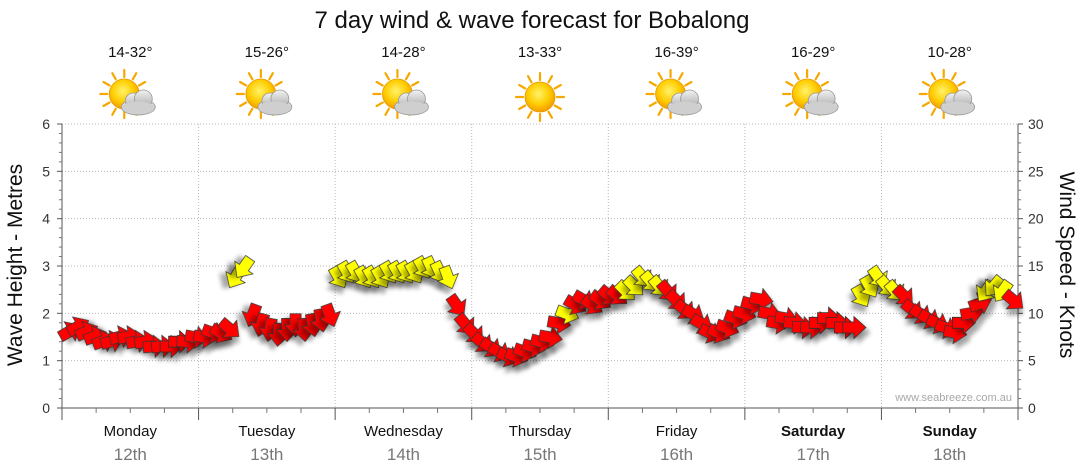  What do you see at coordinates (46, 408) in the screenshot?
I see `left-tick-label: 0` at bounding box center [46, 408].